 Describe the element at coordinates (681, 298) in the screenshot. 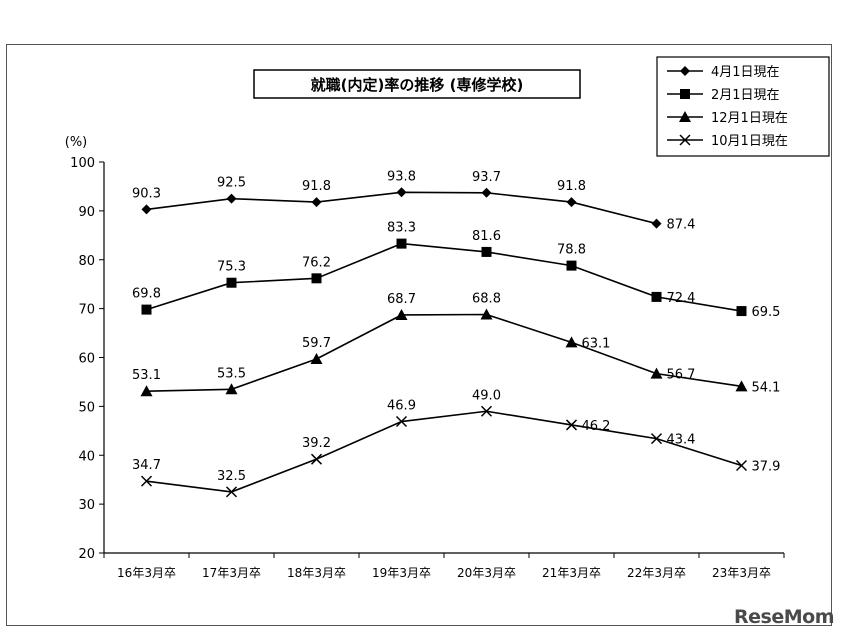

I see `data-label: 72.4` at that location.